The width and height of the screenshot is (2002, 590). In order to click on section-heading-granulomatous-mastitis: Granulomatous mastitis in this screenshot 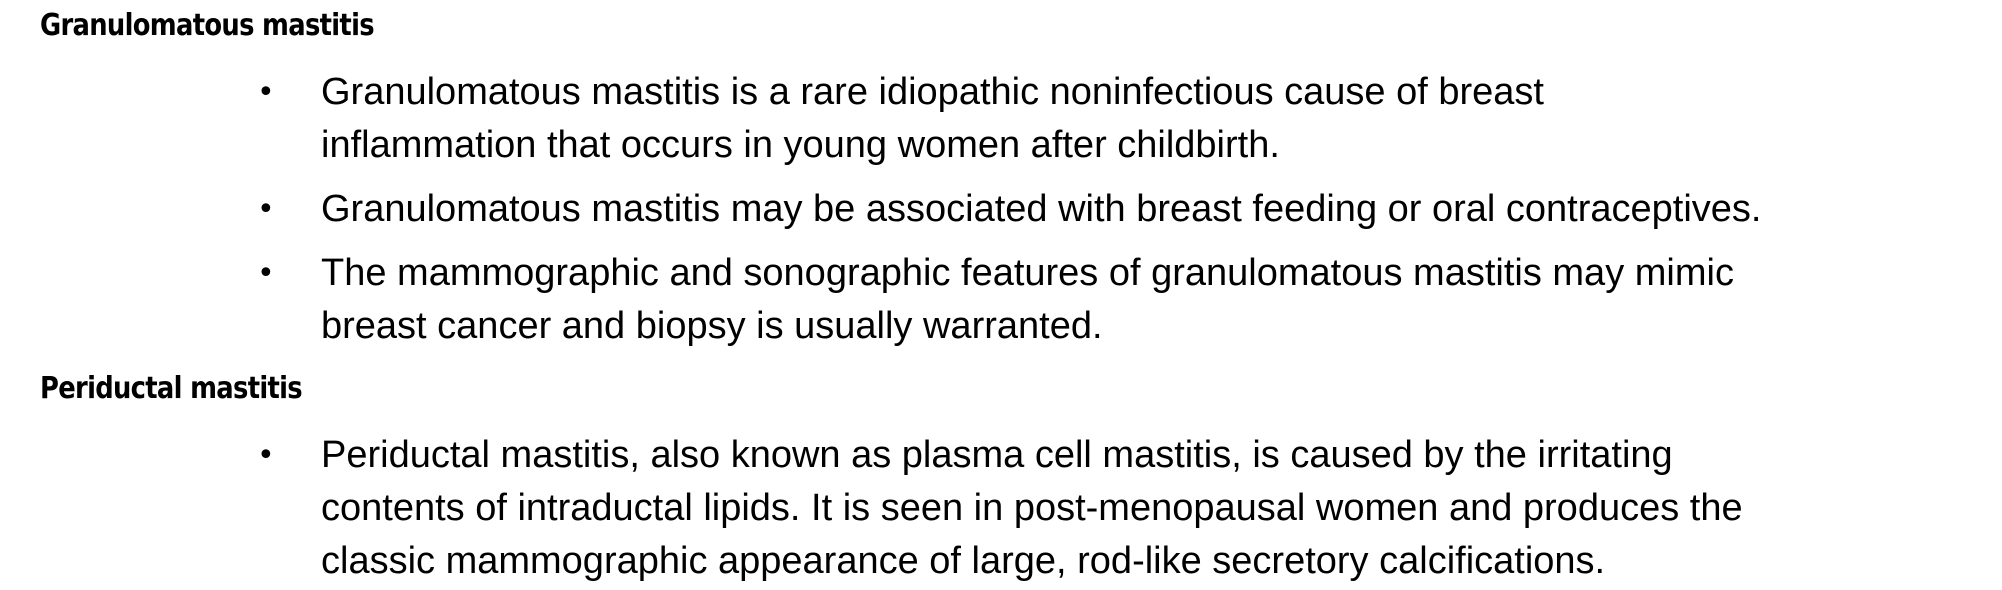, I will do `click(207, 25)`.